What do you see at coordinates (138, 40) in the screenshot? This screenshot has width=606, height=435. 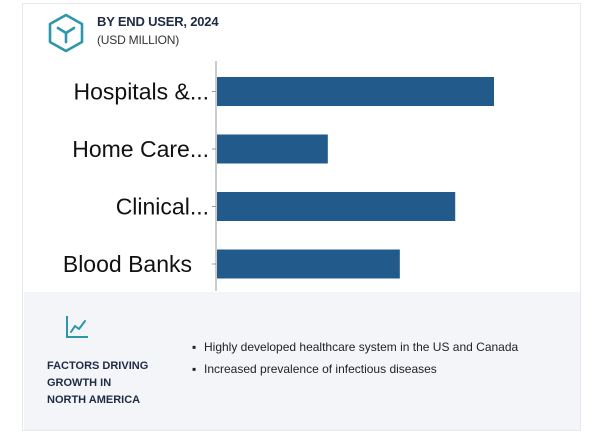 I see `chart-subtitle: (USD MILLION)` at bounding box center [138, 40].